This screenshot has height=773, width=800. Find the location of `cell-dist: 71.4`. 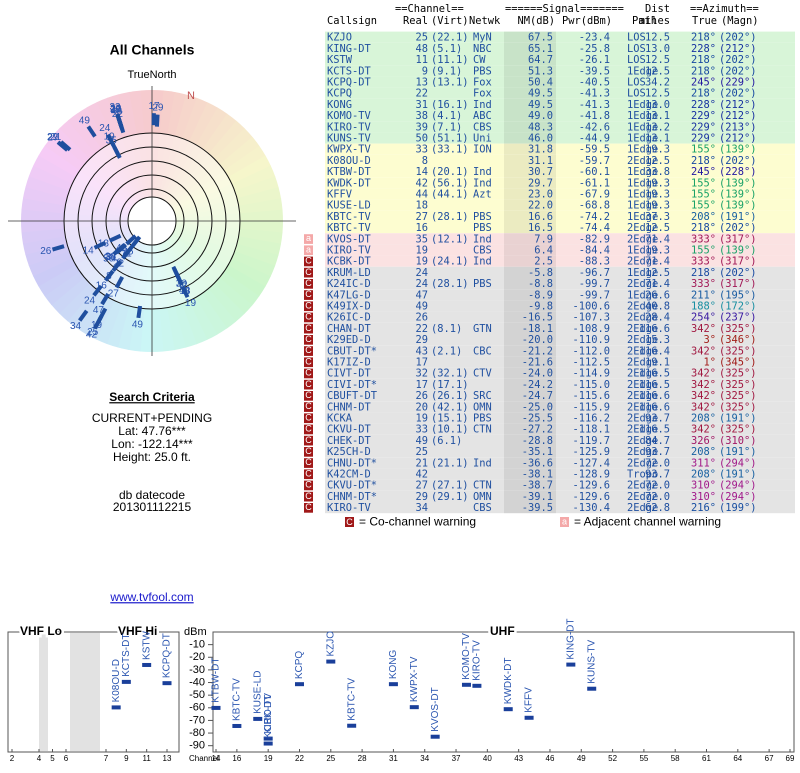

cell-dist: 71.4 is located at coordinates (657, 262).